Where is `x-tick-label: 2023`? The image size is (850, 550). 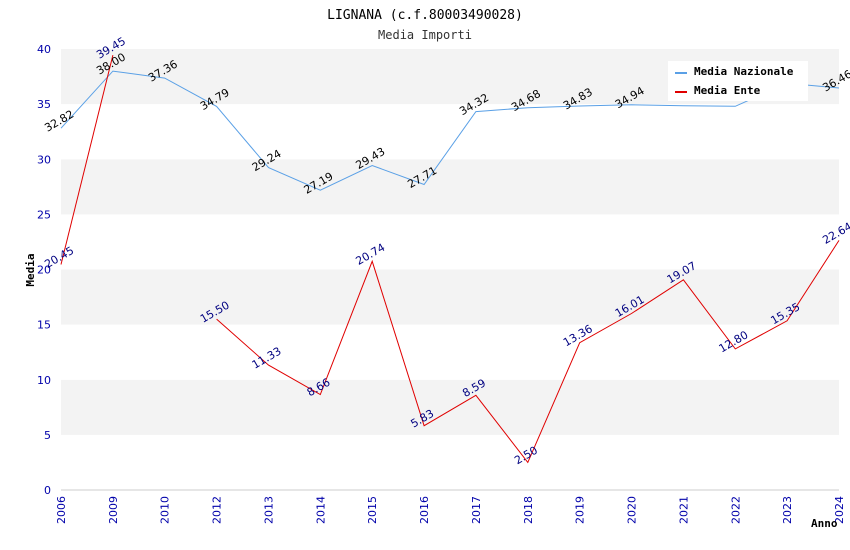
x-tick-label: 2023 is located at coordinates (787, 510).